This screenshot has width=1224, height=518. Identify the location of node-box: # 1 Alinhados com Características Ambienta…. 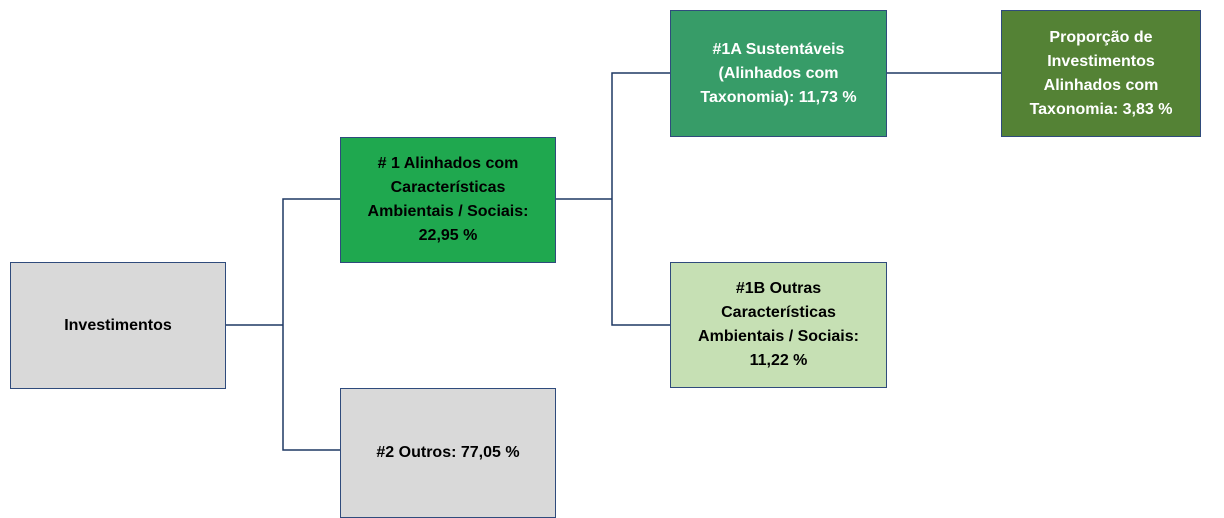
(448, 200).